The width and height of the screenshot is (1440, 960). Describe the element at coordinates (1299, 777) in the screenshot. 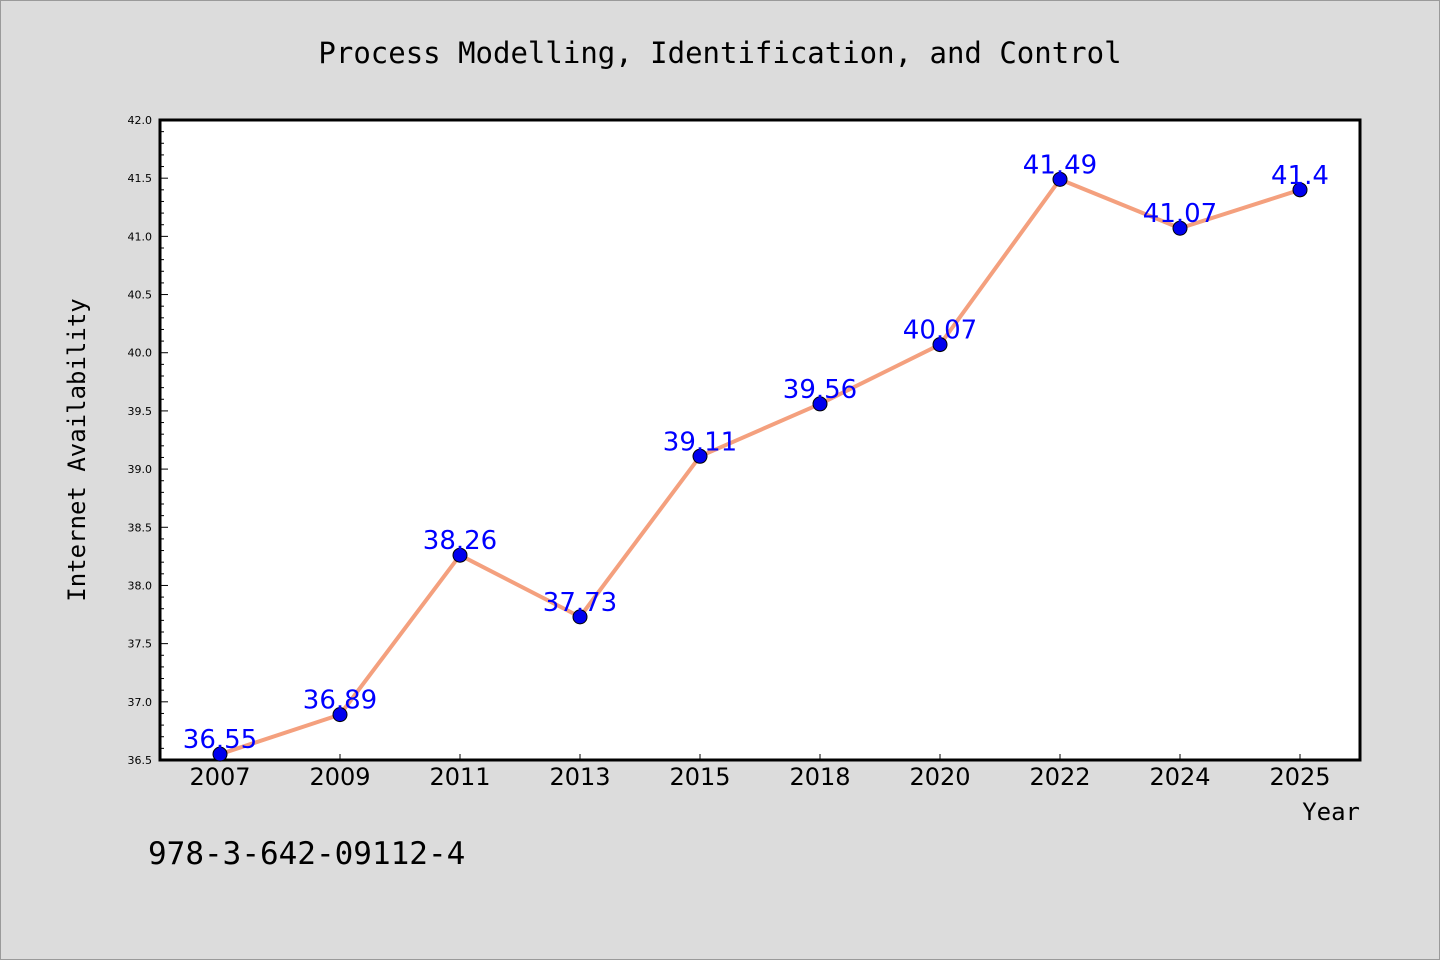

I see `x-tick-label: 2025` at that location.